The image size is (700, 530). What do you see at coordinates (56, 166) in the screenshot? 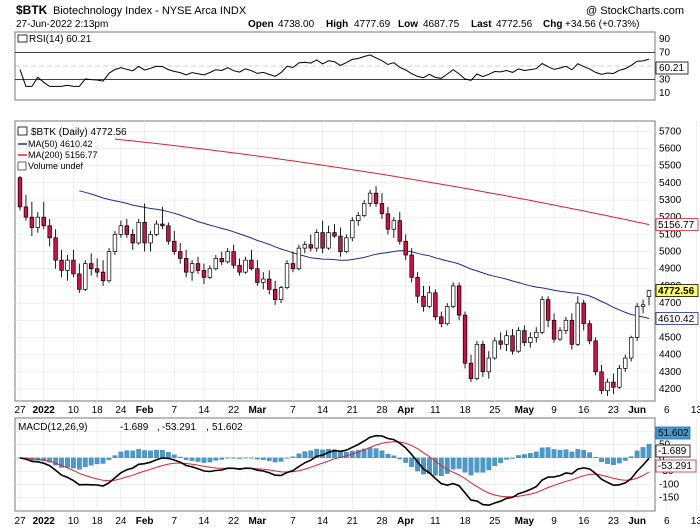
I see `volume-legend: Volume undef` at bounding box center [56, 166].